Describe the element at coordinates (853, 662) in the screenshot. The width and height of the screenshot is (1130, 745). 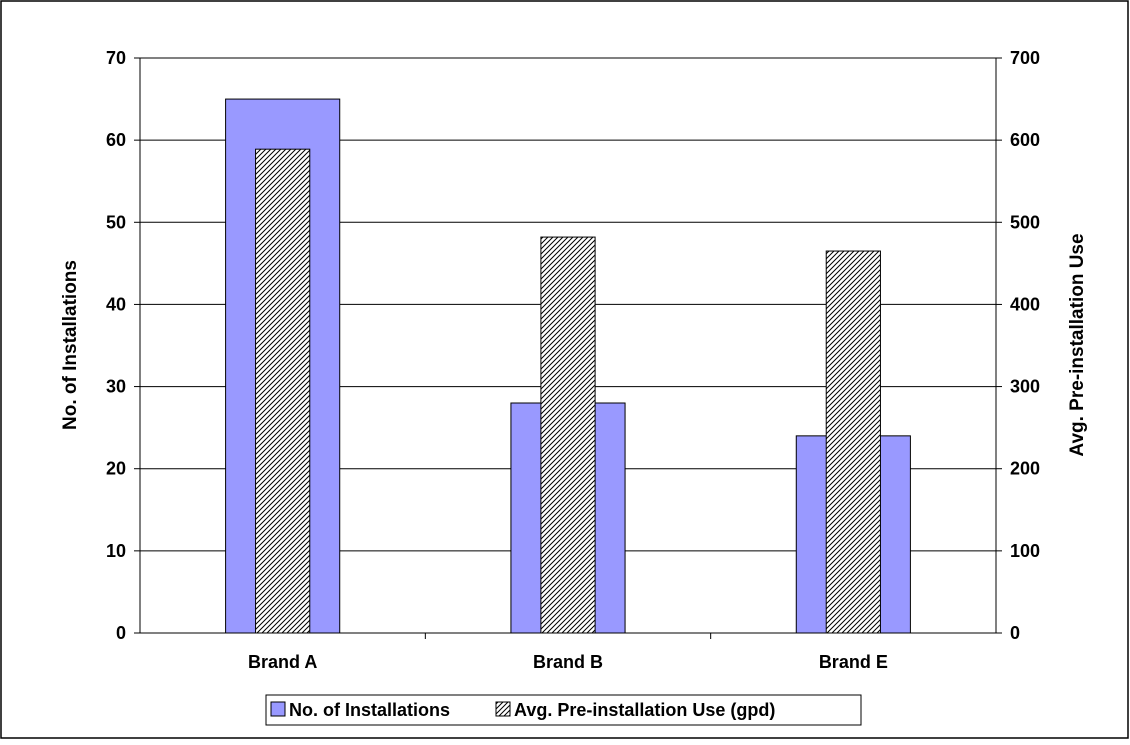
I see `x-tick-label: Brand E` at that location.